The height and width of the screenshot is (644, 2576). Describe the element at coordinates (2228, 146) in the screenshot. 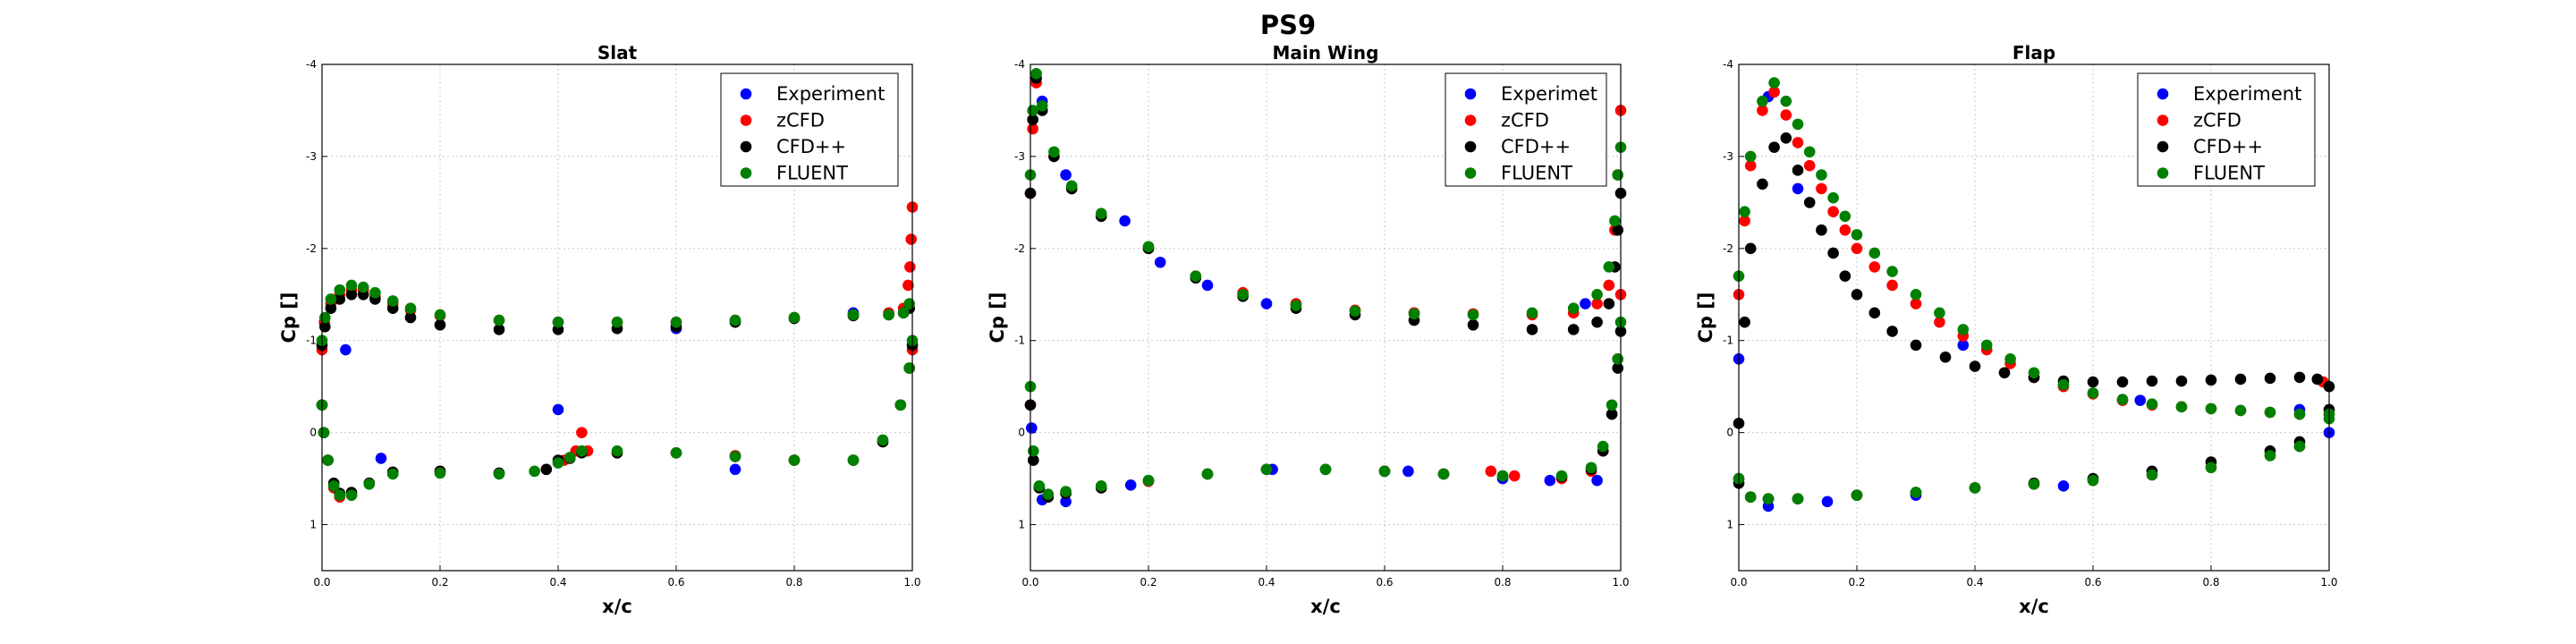

I see `flap-legend-label-cfd: CFD++` at that location.